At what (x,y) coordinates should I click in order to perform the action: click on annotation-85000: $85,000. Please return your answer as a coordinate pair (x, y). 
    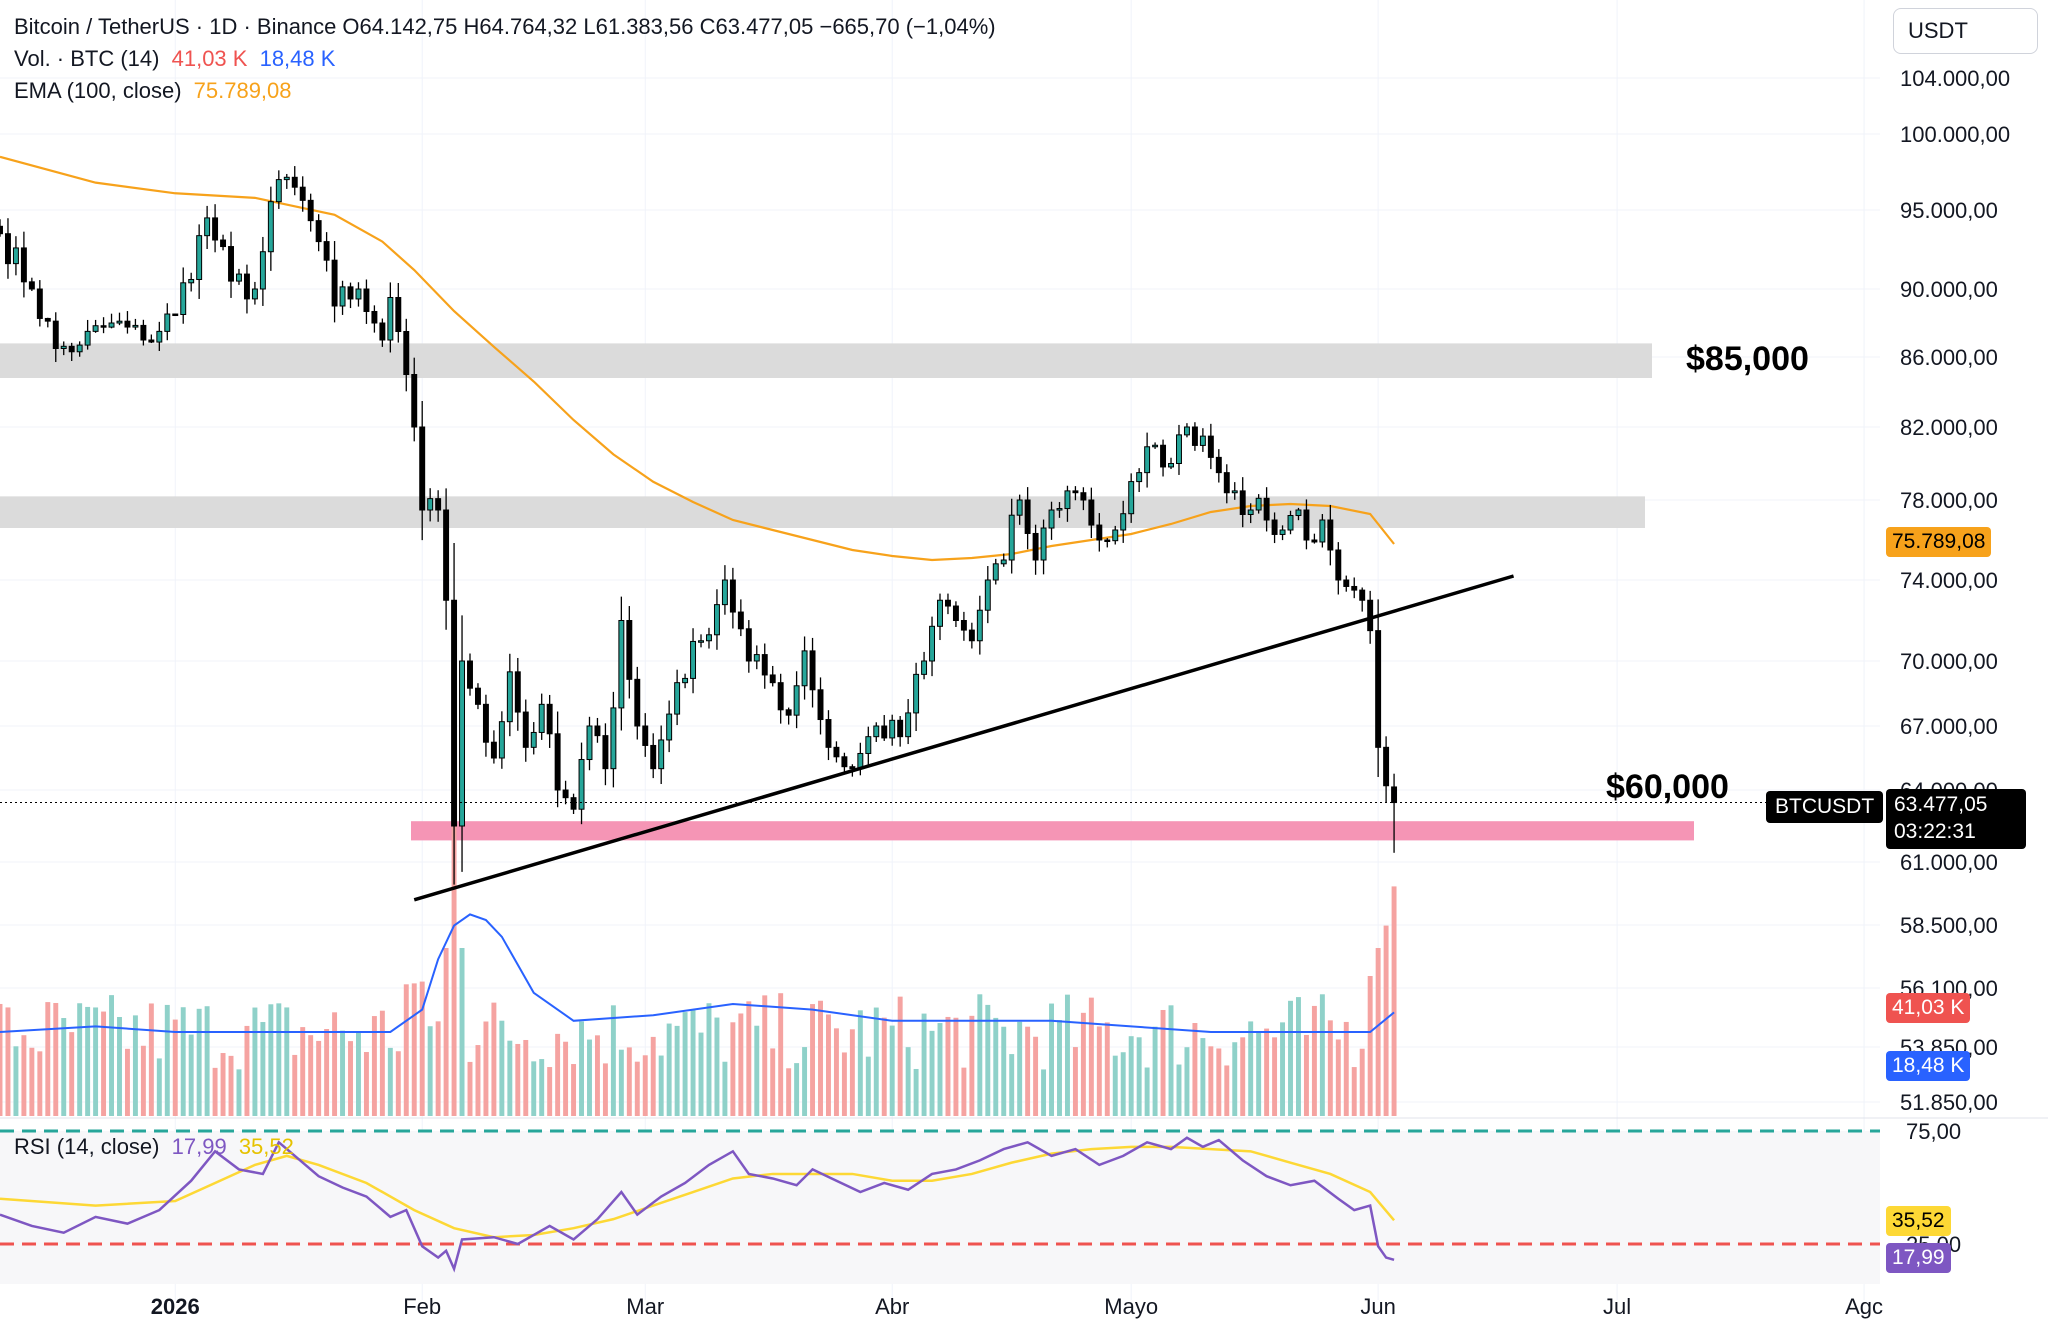
    Looking at the image, I should click on (1747, 359).